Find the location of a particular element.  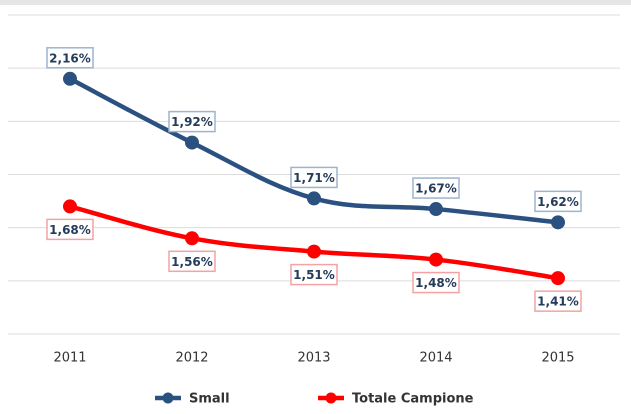

data-label: 1,62% is located at coordinates (558, 202).